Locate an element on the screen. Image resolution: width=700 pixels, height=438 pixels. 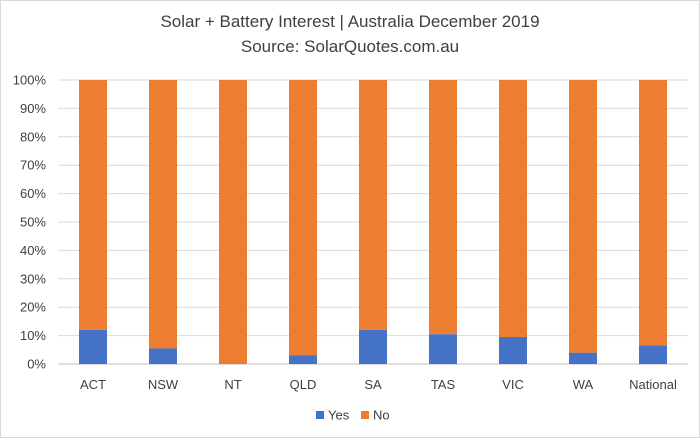
x-tick-label: TAS is located at coordinates (443, 384).